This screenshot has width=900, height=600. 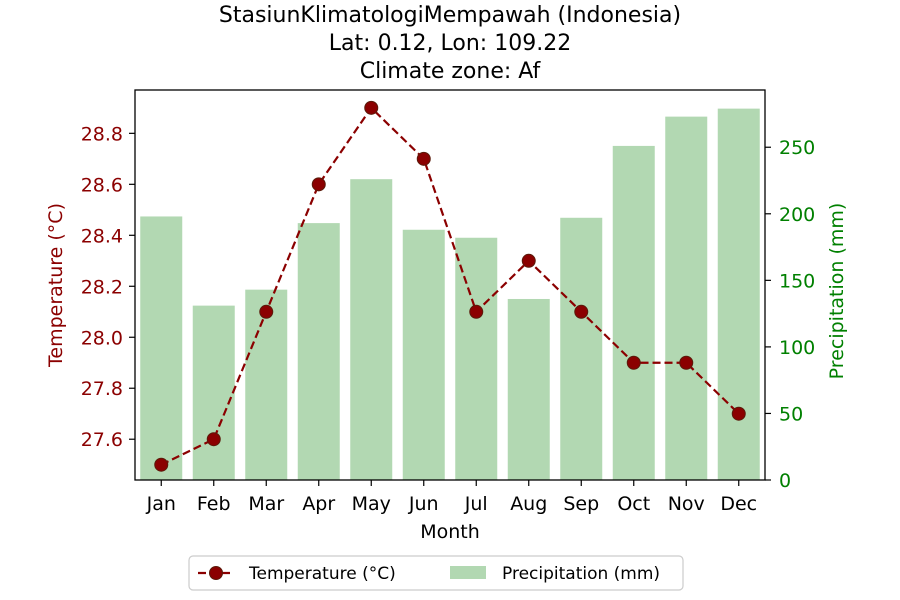 I want to click on precipitation-bar-jul, so click(x=476, y=358).